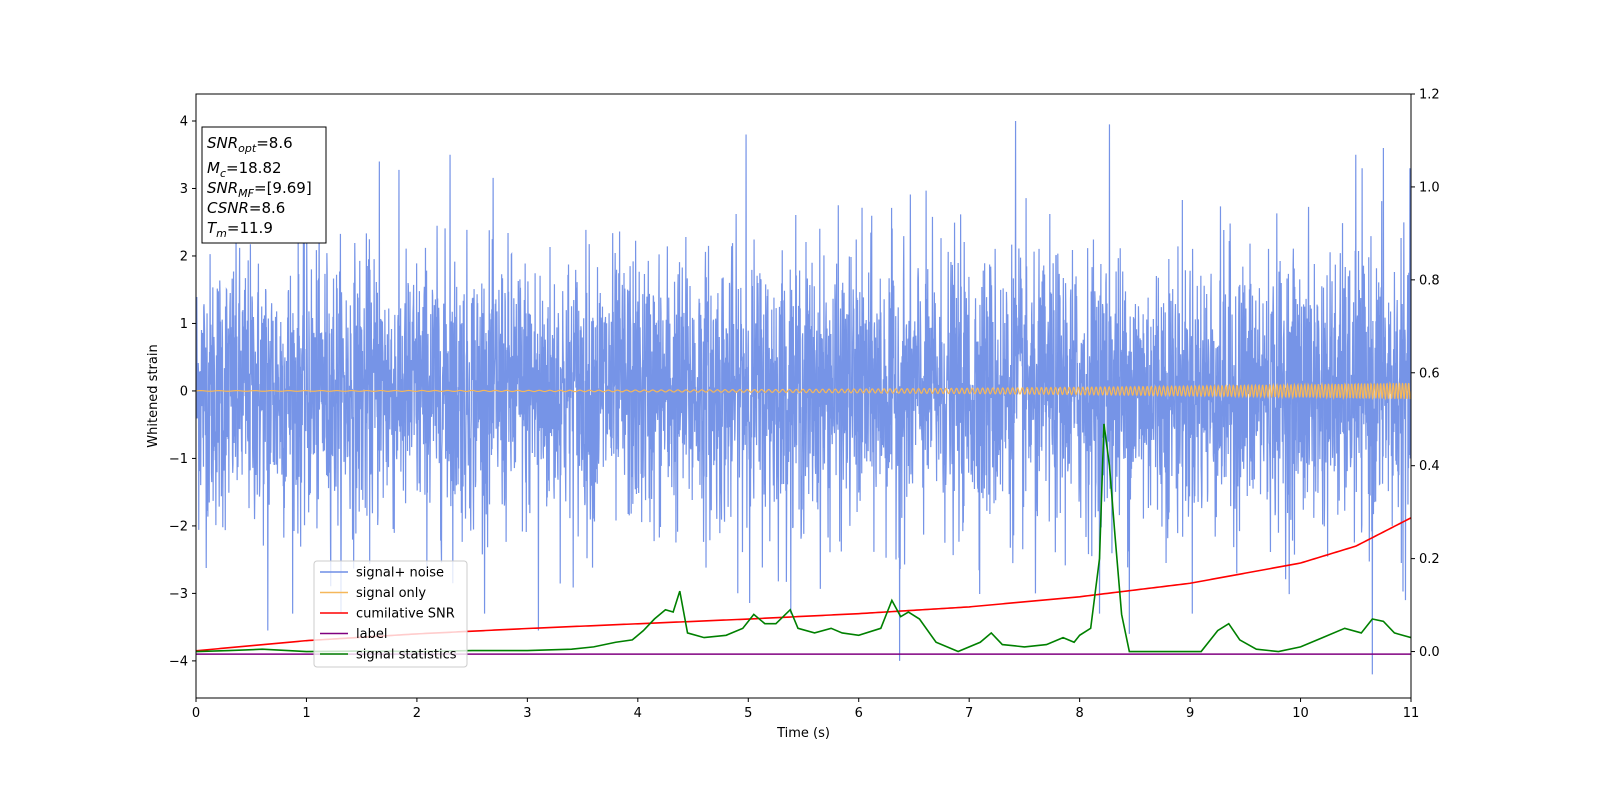 The height and width of the screenshot is (800, 1600). What do you see at coordinates (184, 256) in the screenshot?
I see `y-tick-label: 2` at bounding box center [184, 256].